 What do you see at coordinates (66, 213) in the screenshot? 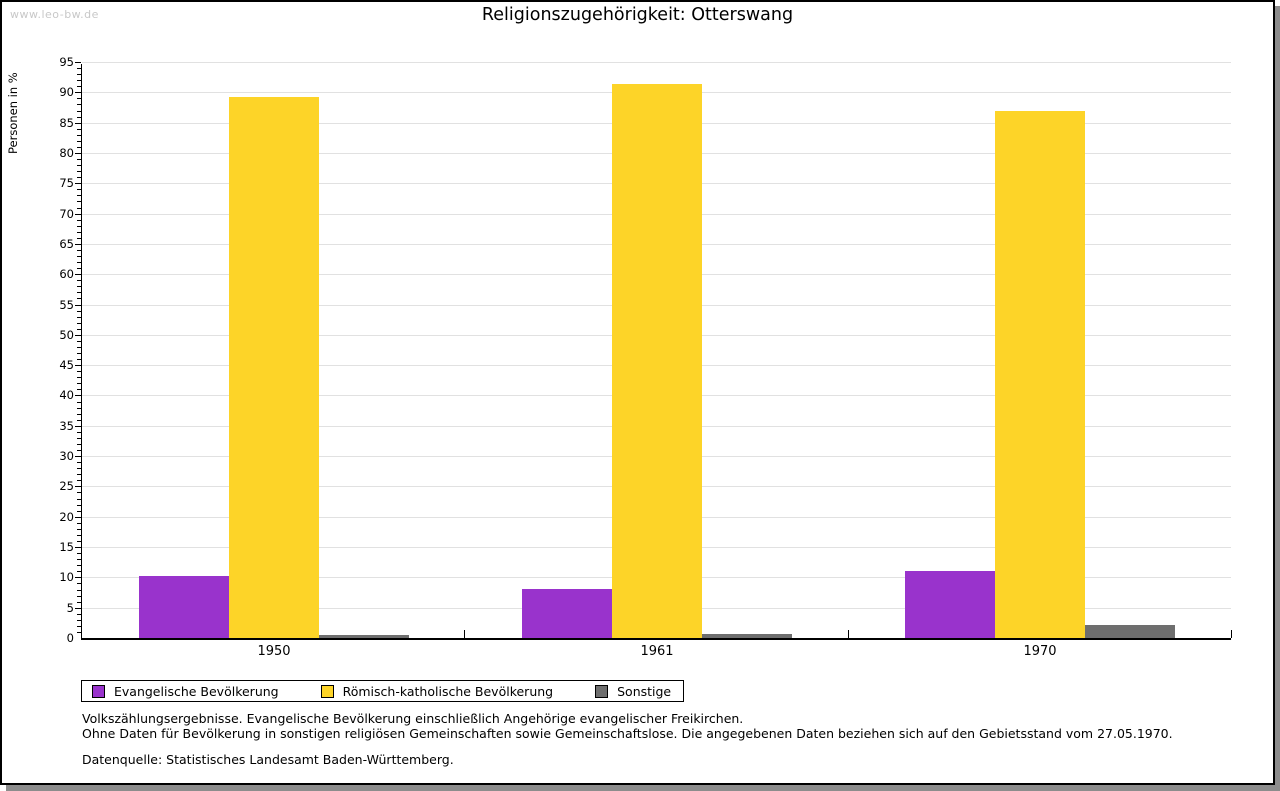
I see `y-tick-label-70: 70` at bounding box center [66, 213].